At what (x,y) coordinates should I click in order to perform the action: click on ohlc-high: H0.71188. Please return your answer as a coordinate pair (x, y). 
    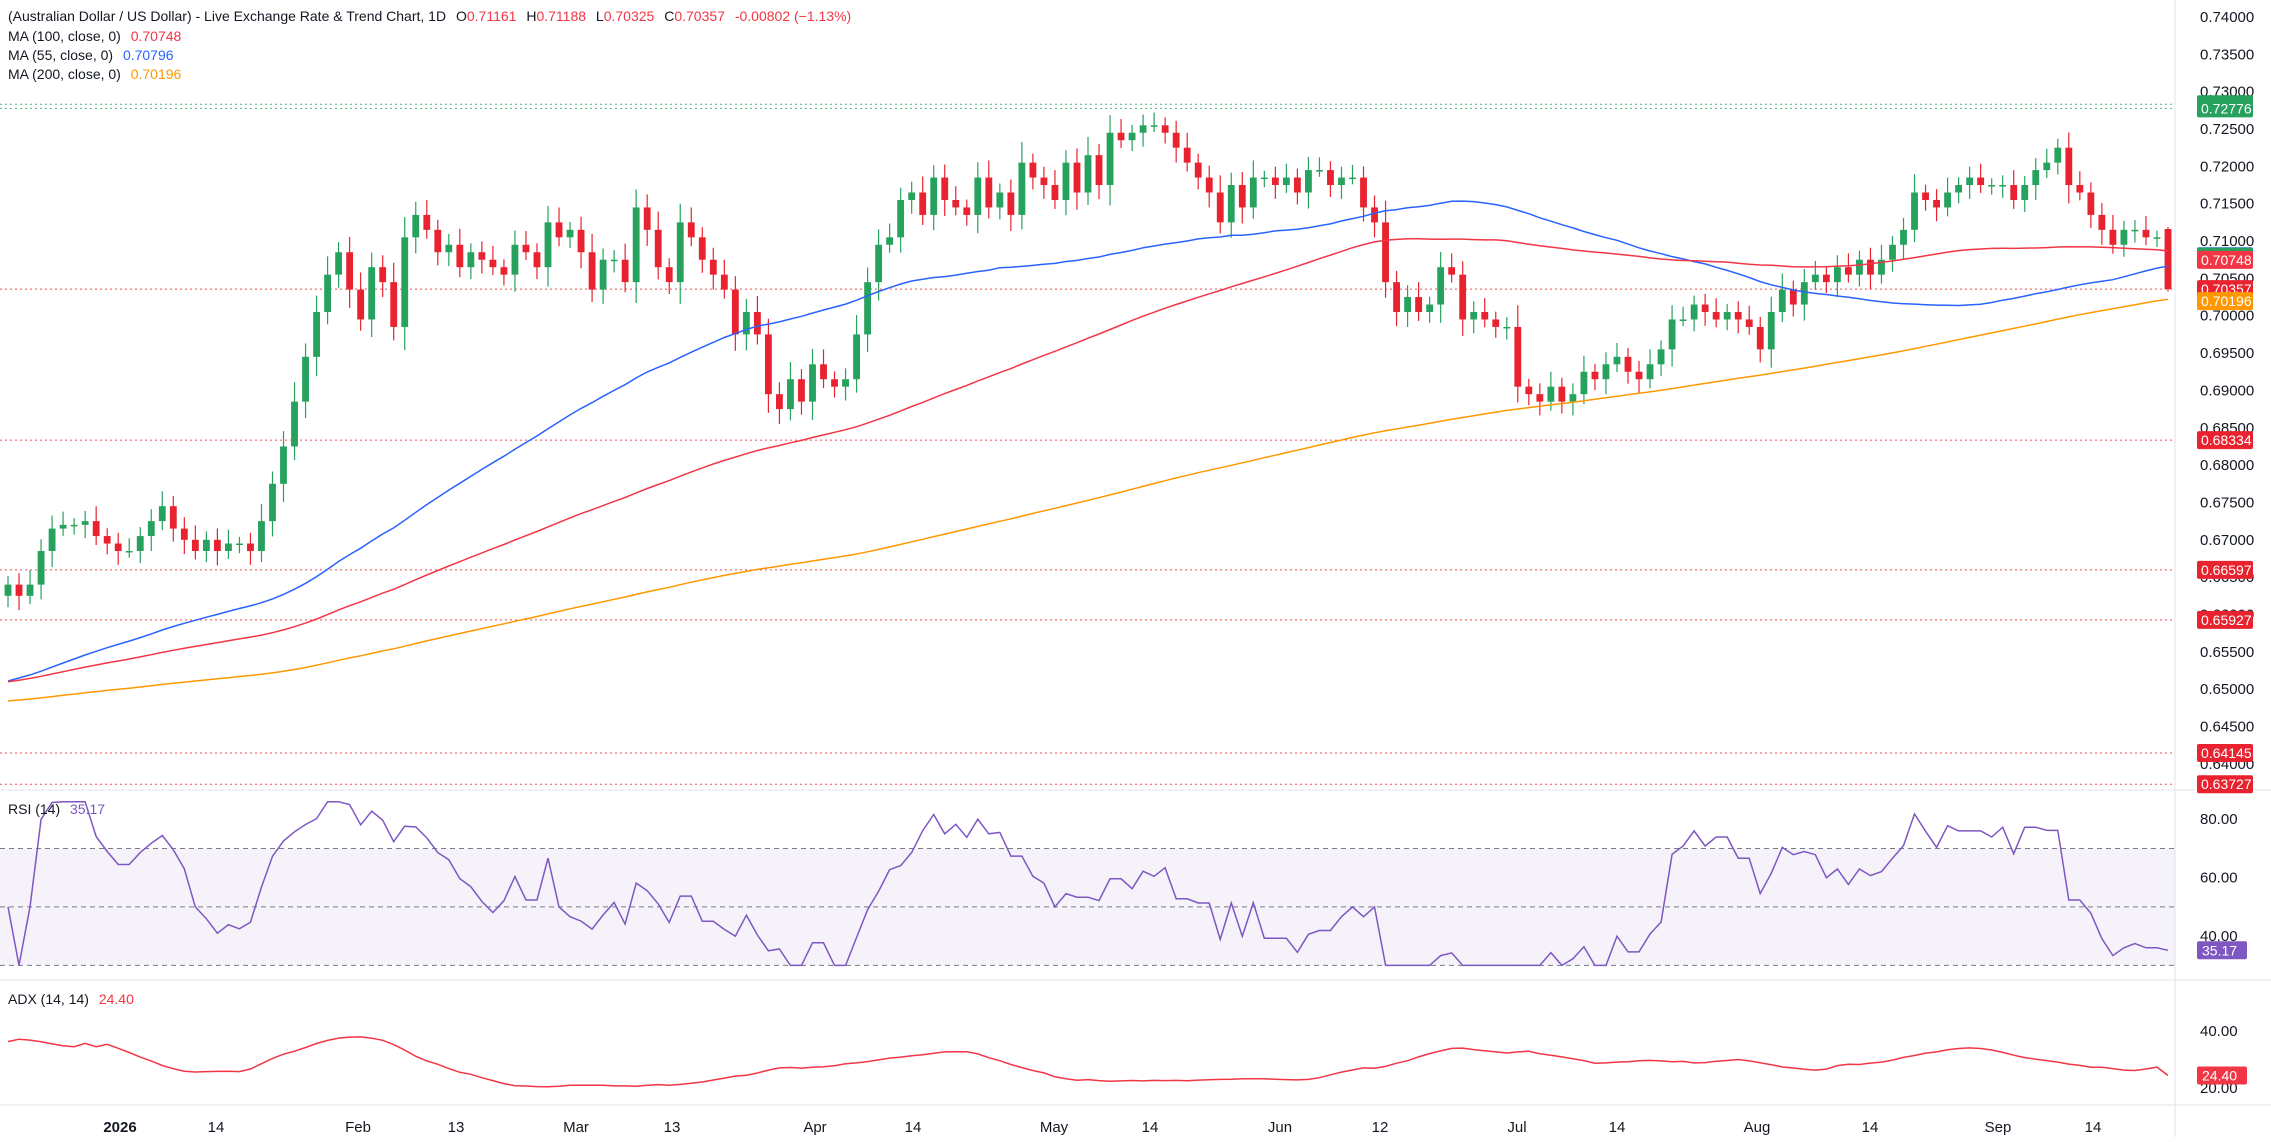
    Looking at the image, I should click on (556, 16).